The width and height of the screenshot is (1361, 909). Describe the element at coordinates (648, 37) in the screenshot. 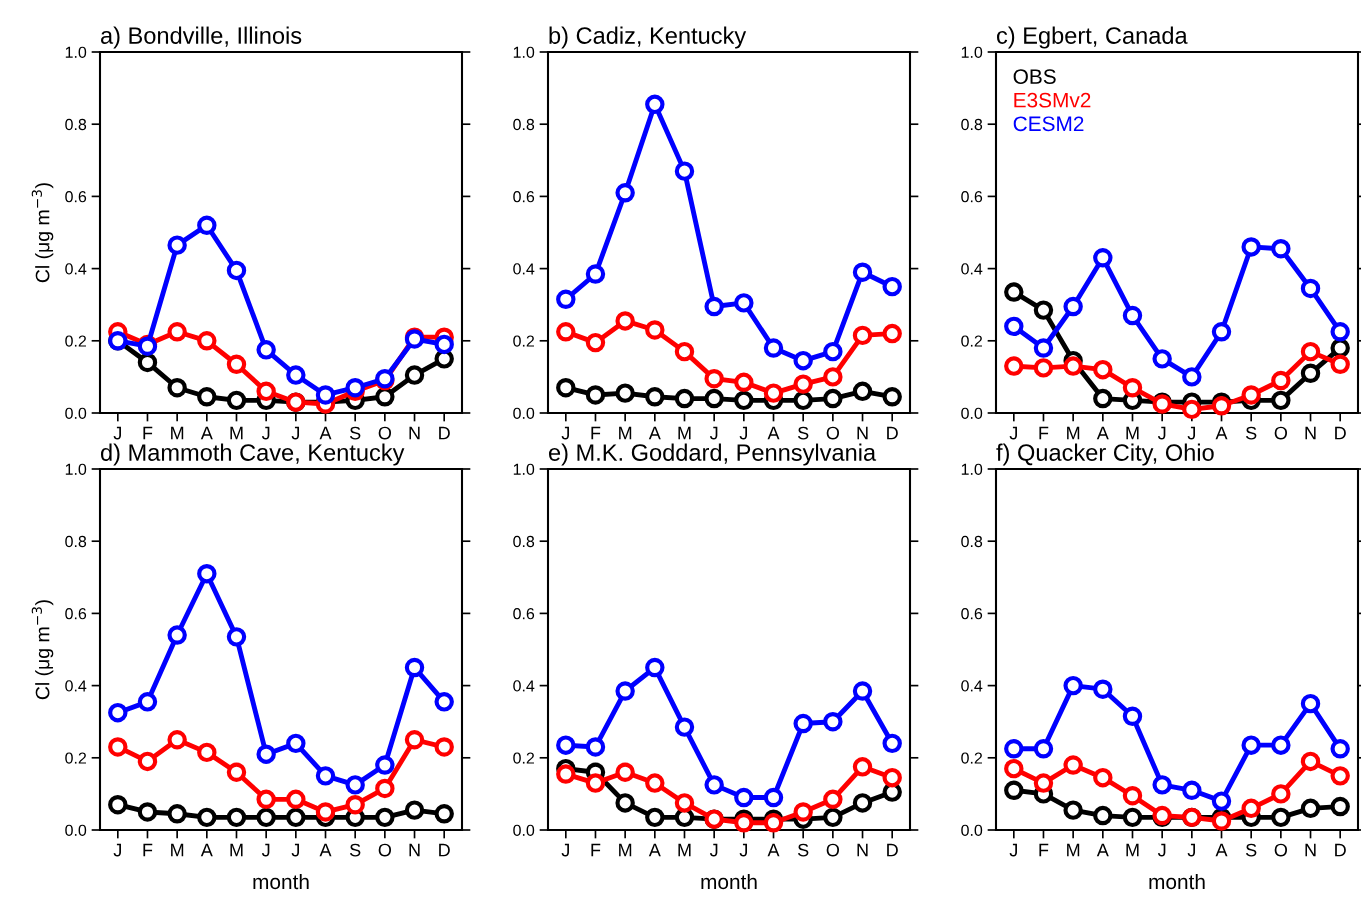

I see `chart-title: b) Cadiz, Kentucky` at that location.